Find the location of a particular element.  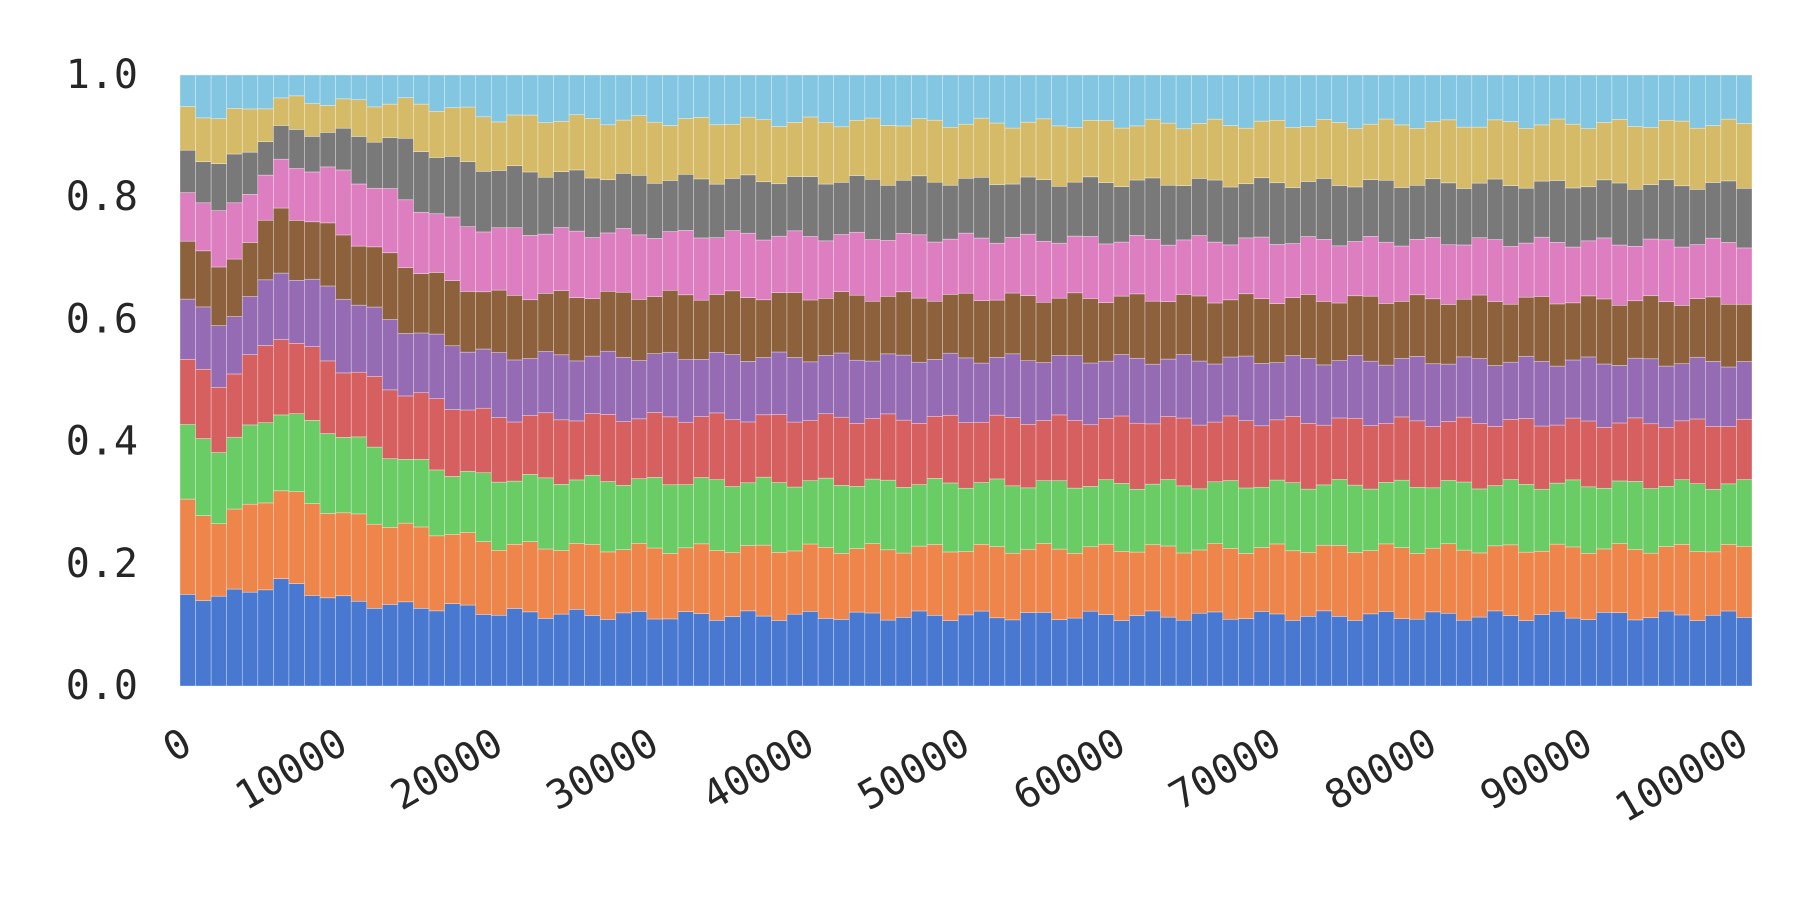

y-tick-label: 0.0 is located at coordinates (102, 686).